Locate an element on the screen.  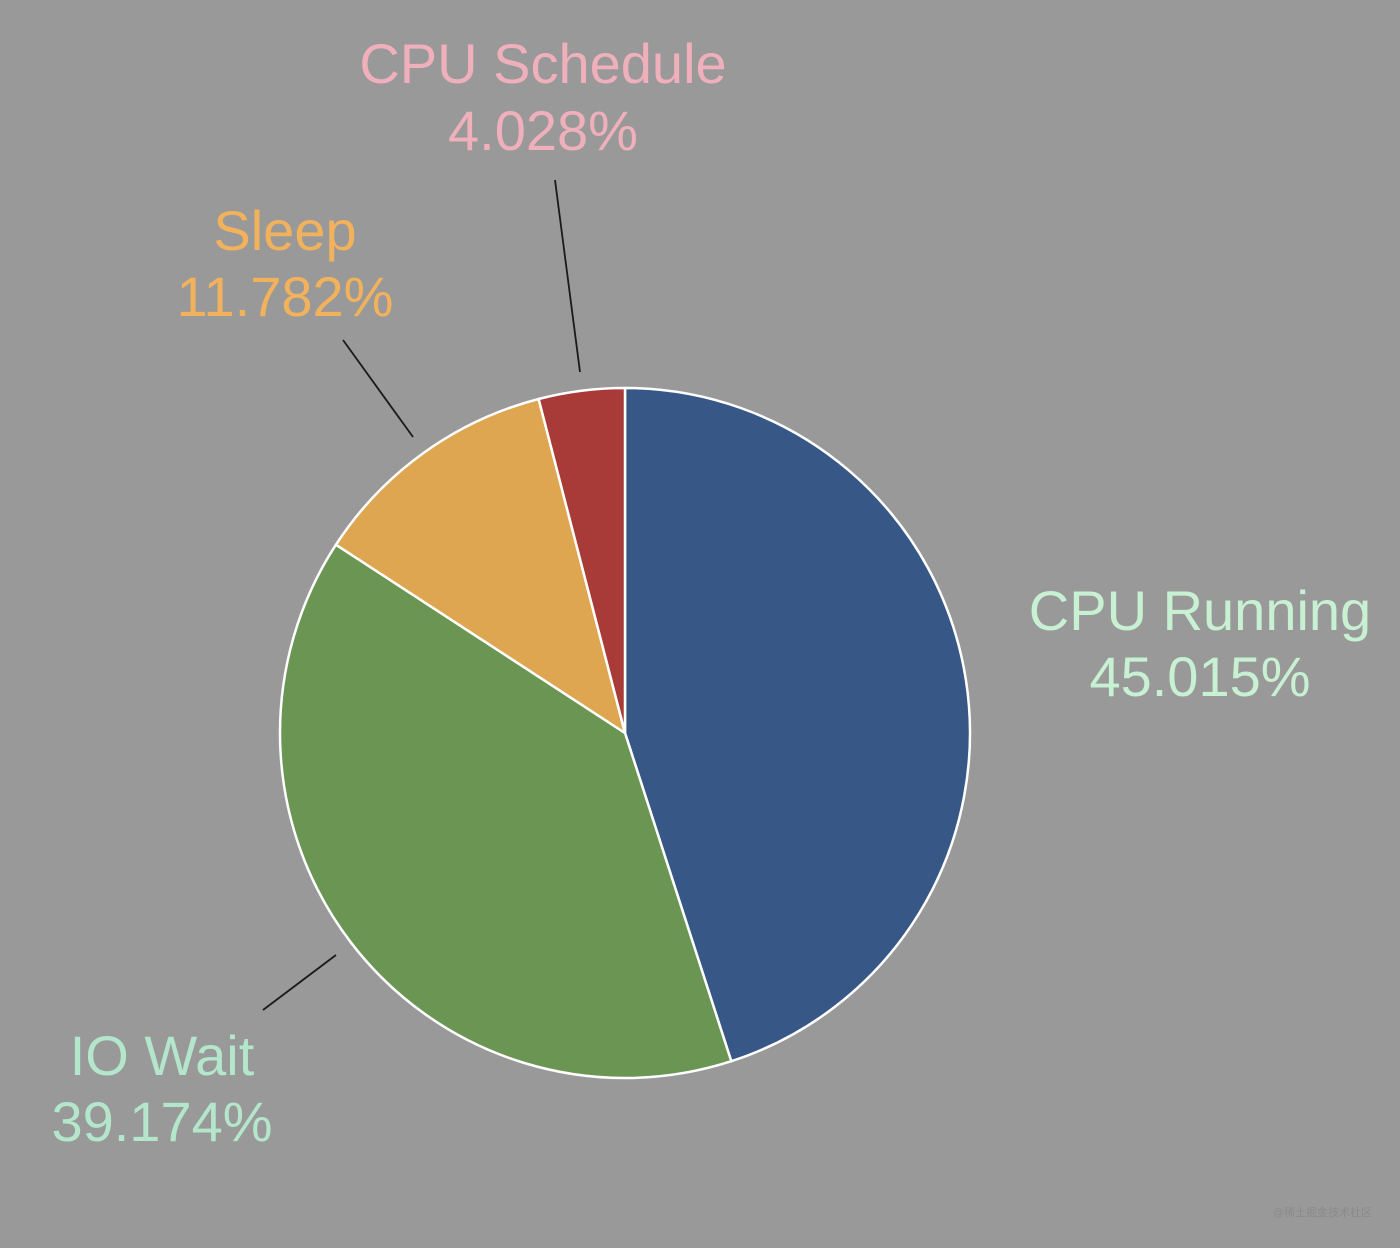
pie-slice-io-wait is located at coordinates (505, 811).